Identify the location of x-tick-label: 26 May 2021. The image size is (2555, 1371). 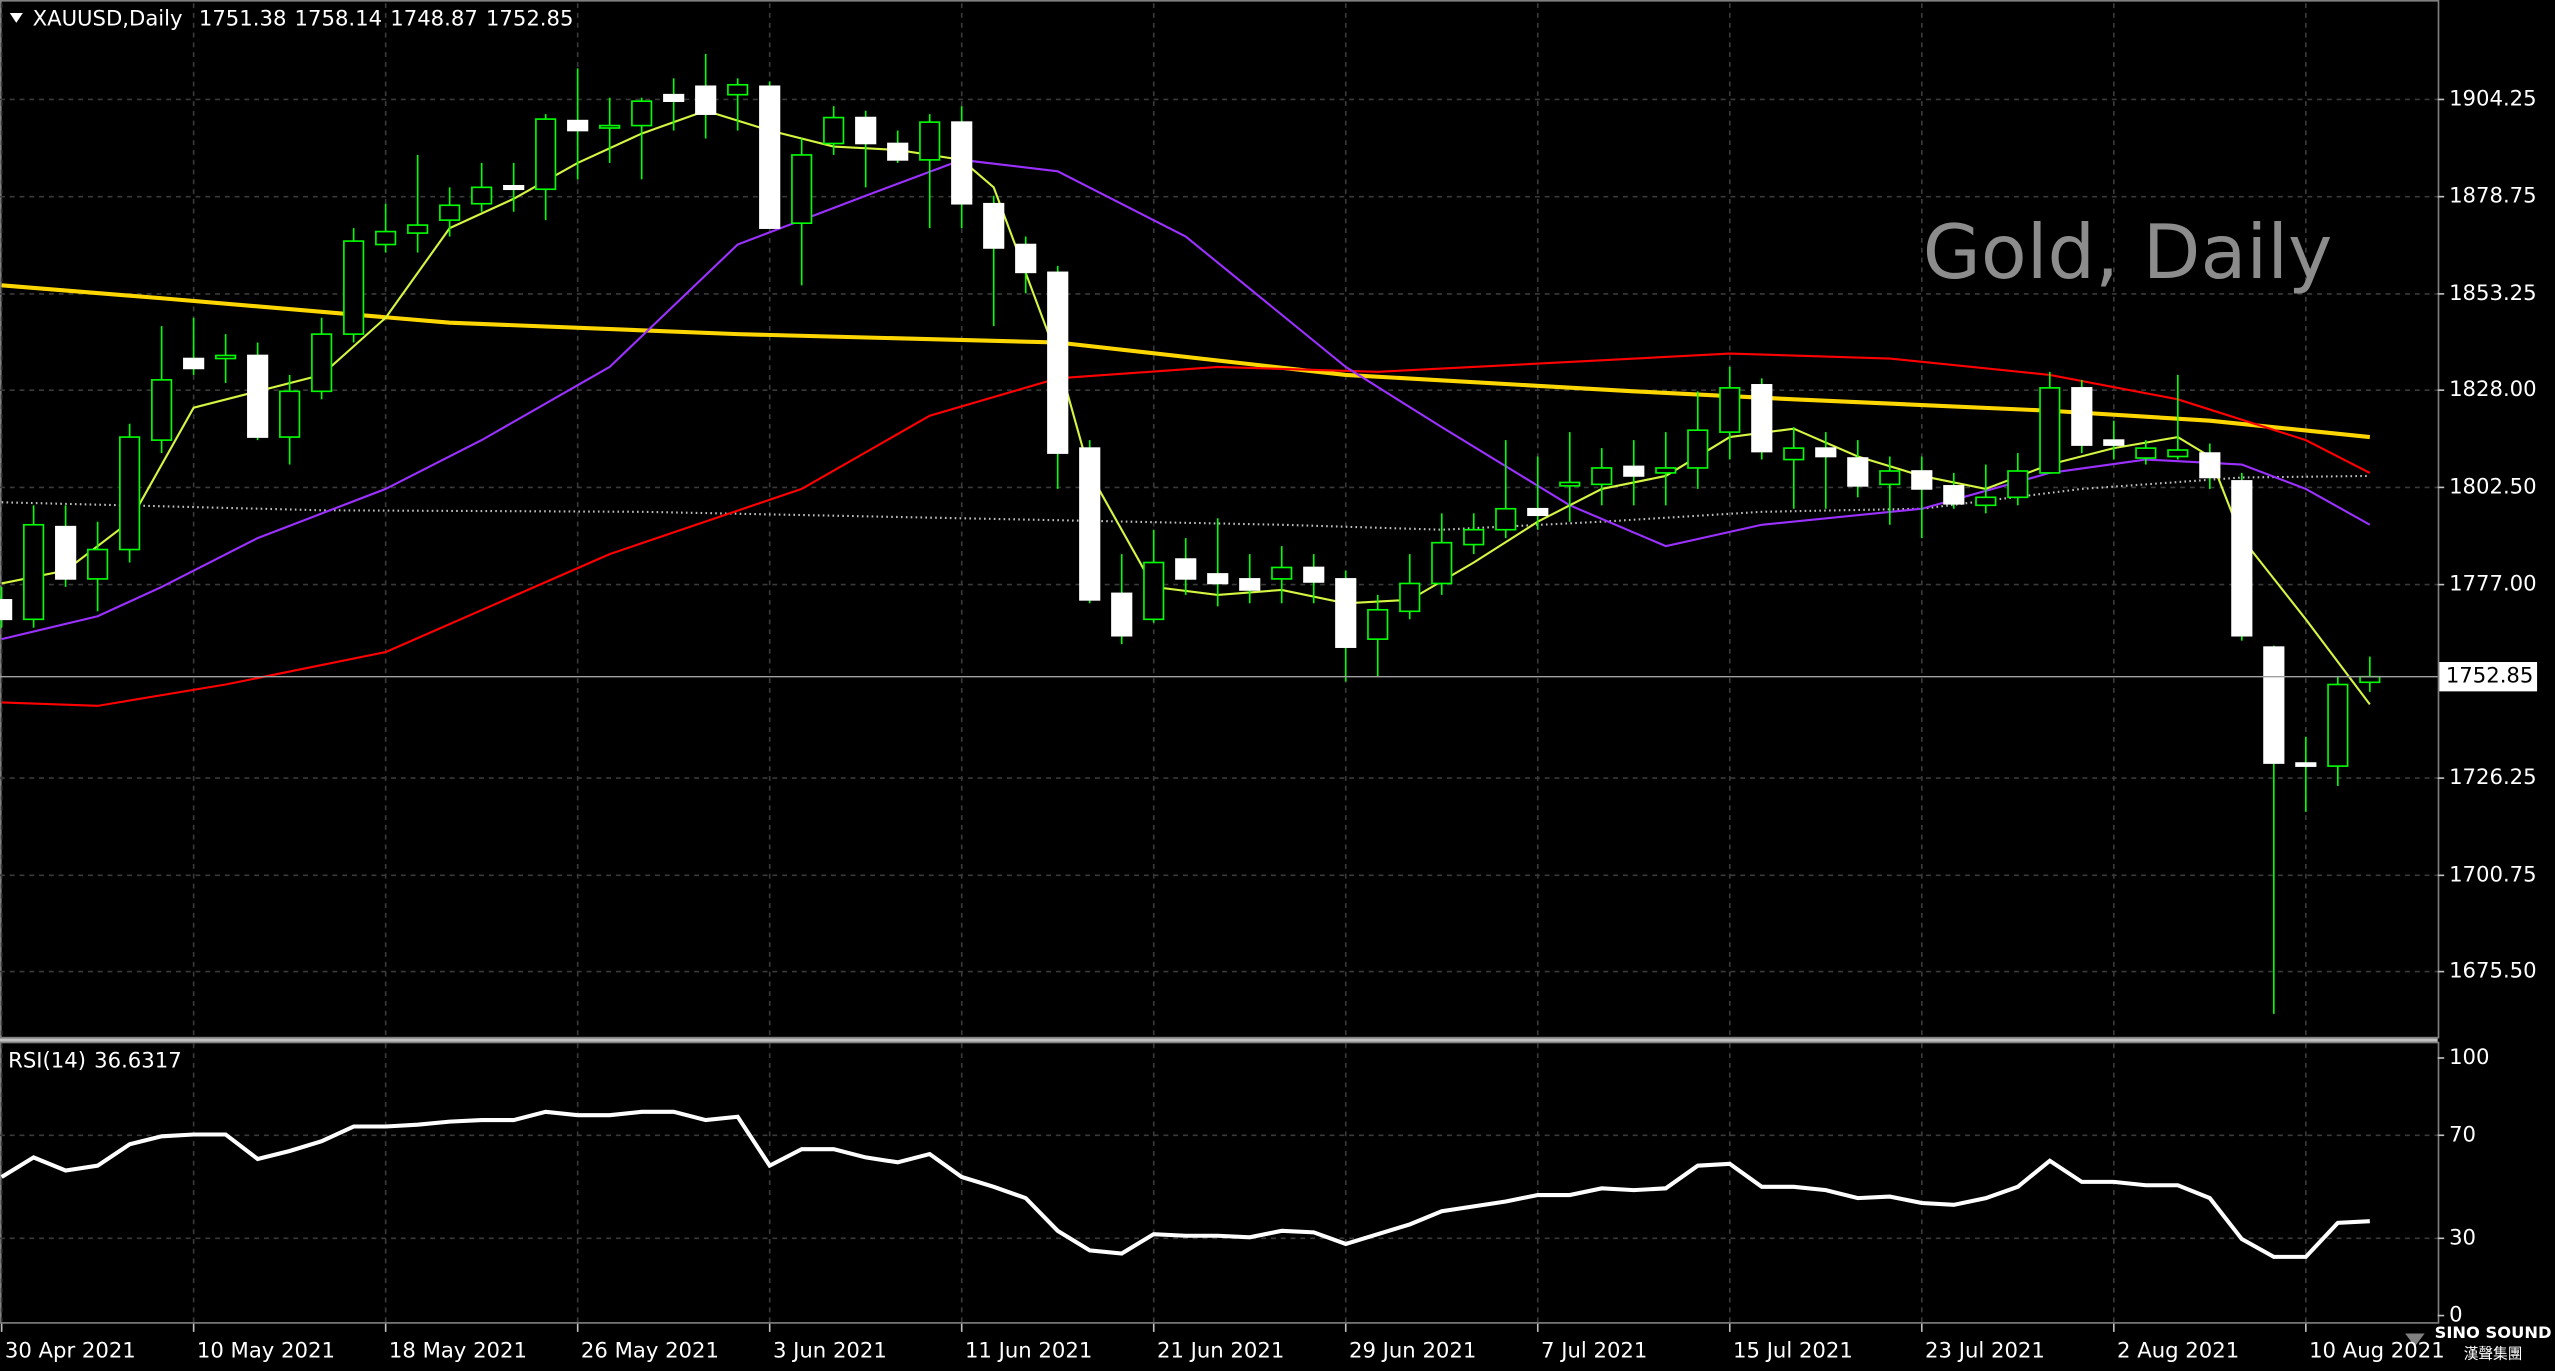
(650, 1349).